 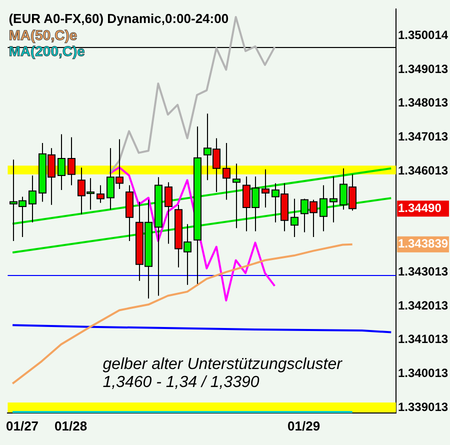 I want to click on y-tick-label: 1.34490, so click(x=420, y=207).